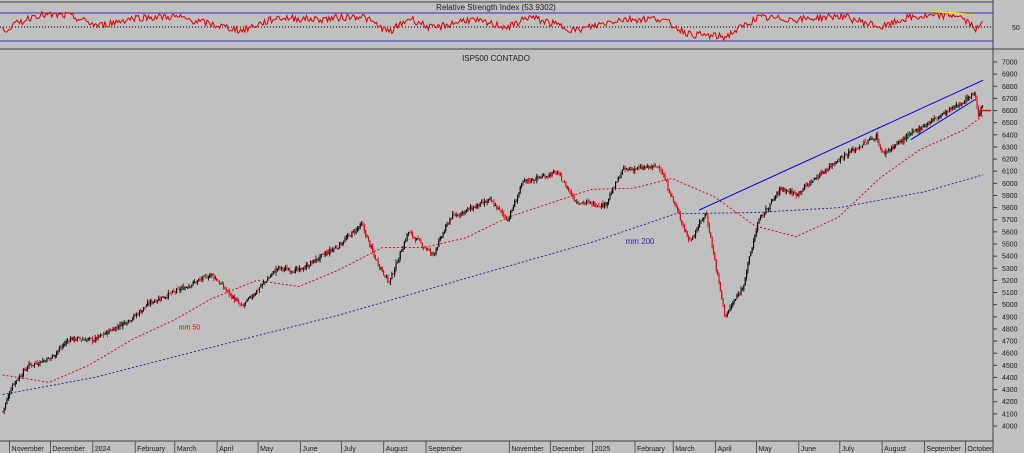 The image size is (1024, 453). Describe the element at coordinates (848, 449) in the screenshot. I see `x-tick-label: July` at that location.